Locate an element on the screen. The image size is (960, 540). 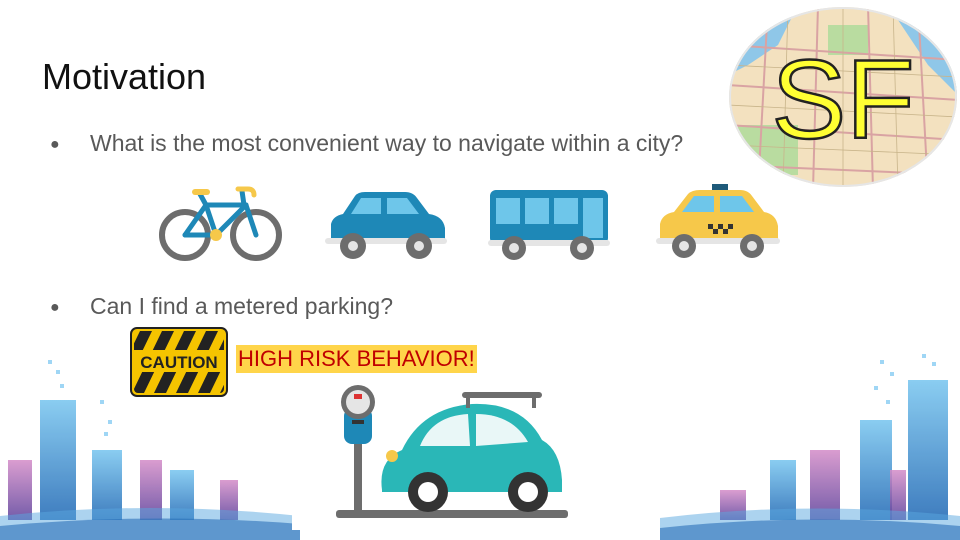
bullet-text: Can I find a metered parking? is located at coordinates (242, 306).